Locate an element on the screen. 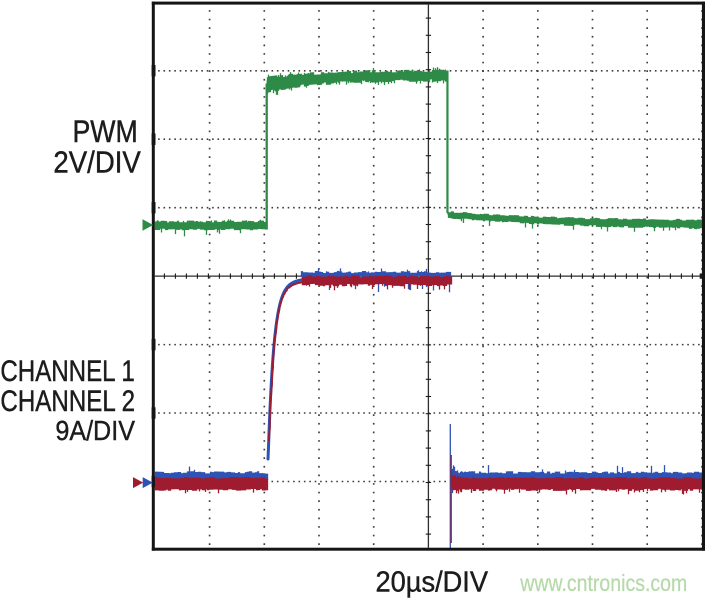 The image size is (705, 600). svg-text: 2V/DIV is located at coordinates (97, 162).